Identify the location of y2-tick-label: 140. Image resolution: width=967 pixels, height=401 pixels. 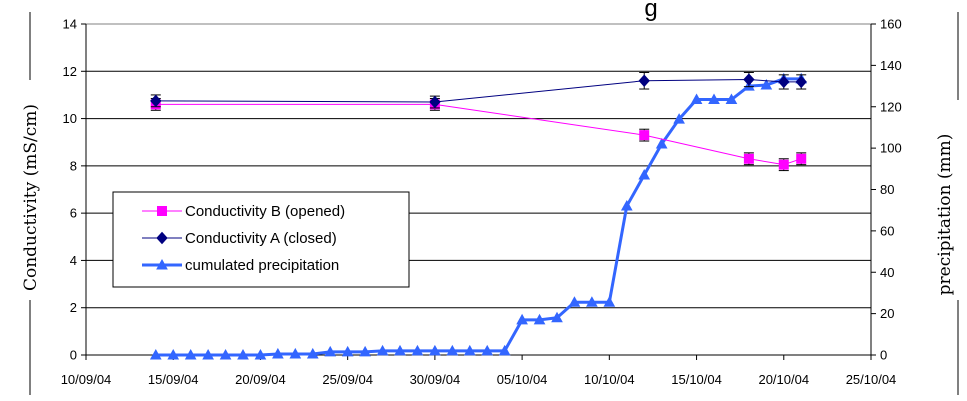
(891, 65).